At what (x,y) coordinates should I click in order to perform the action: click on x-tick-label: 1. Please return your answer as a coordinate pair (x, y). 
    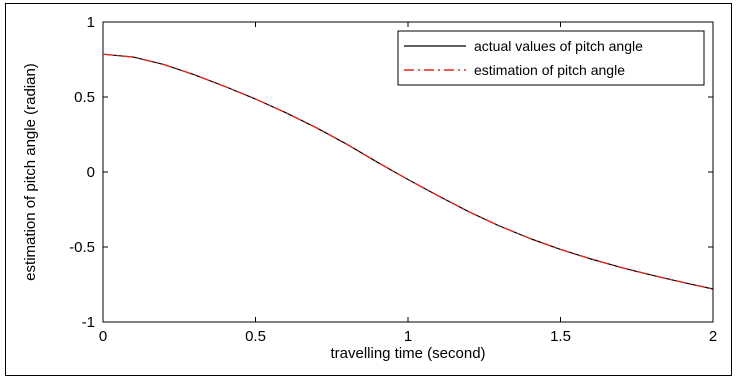
    Looking at the image, I should click on (408, 336).